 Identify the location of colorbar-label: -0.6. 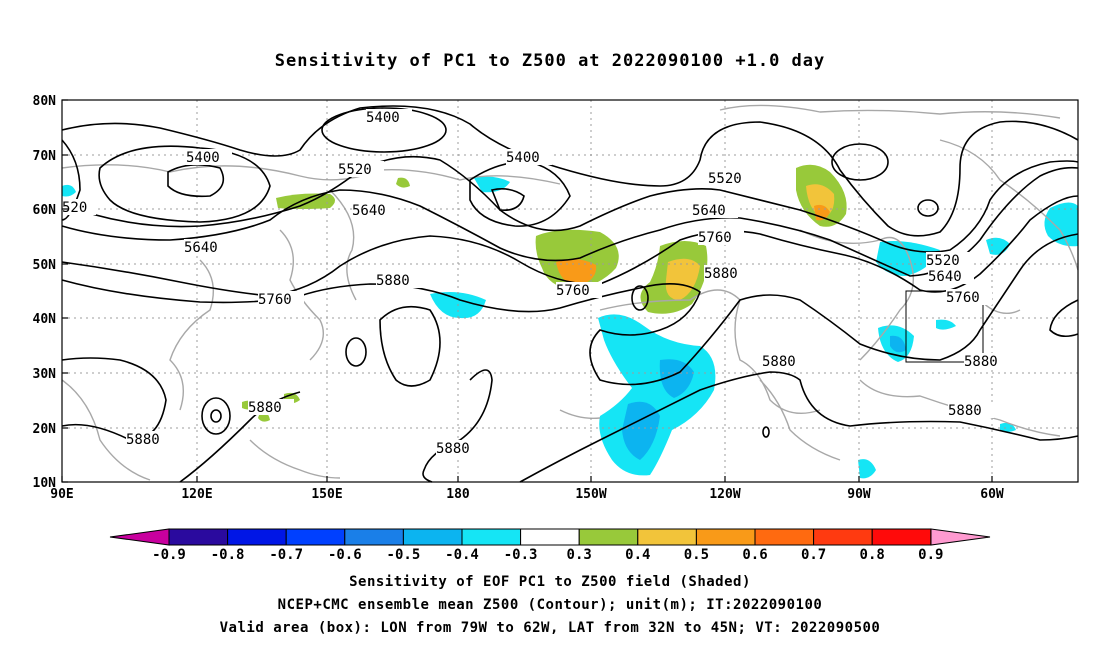
(345, 555).